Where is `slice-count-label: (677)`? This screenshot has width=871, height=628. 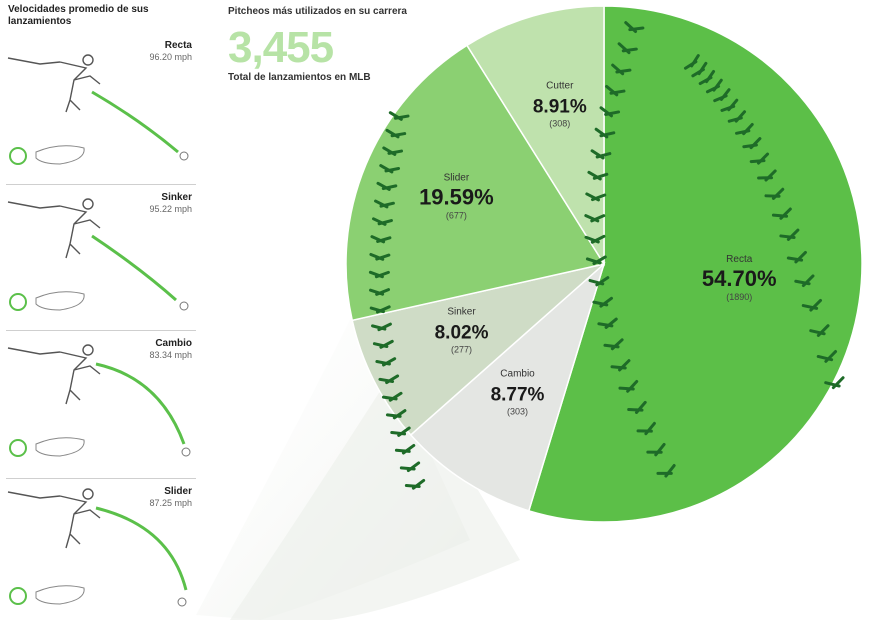 slice-count-label: (677) is located at coordinates (456, 215).